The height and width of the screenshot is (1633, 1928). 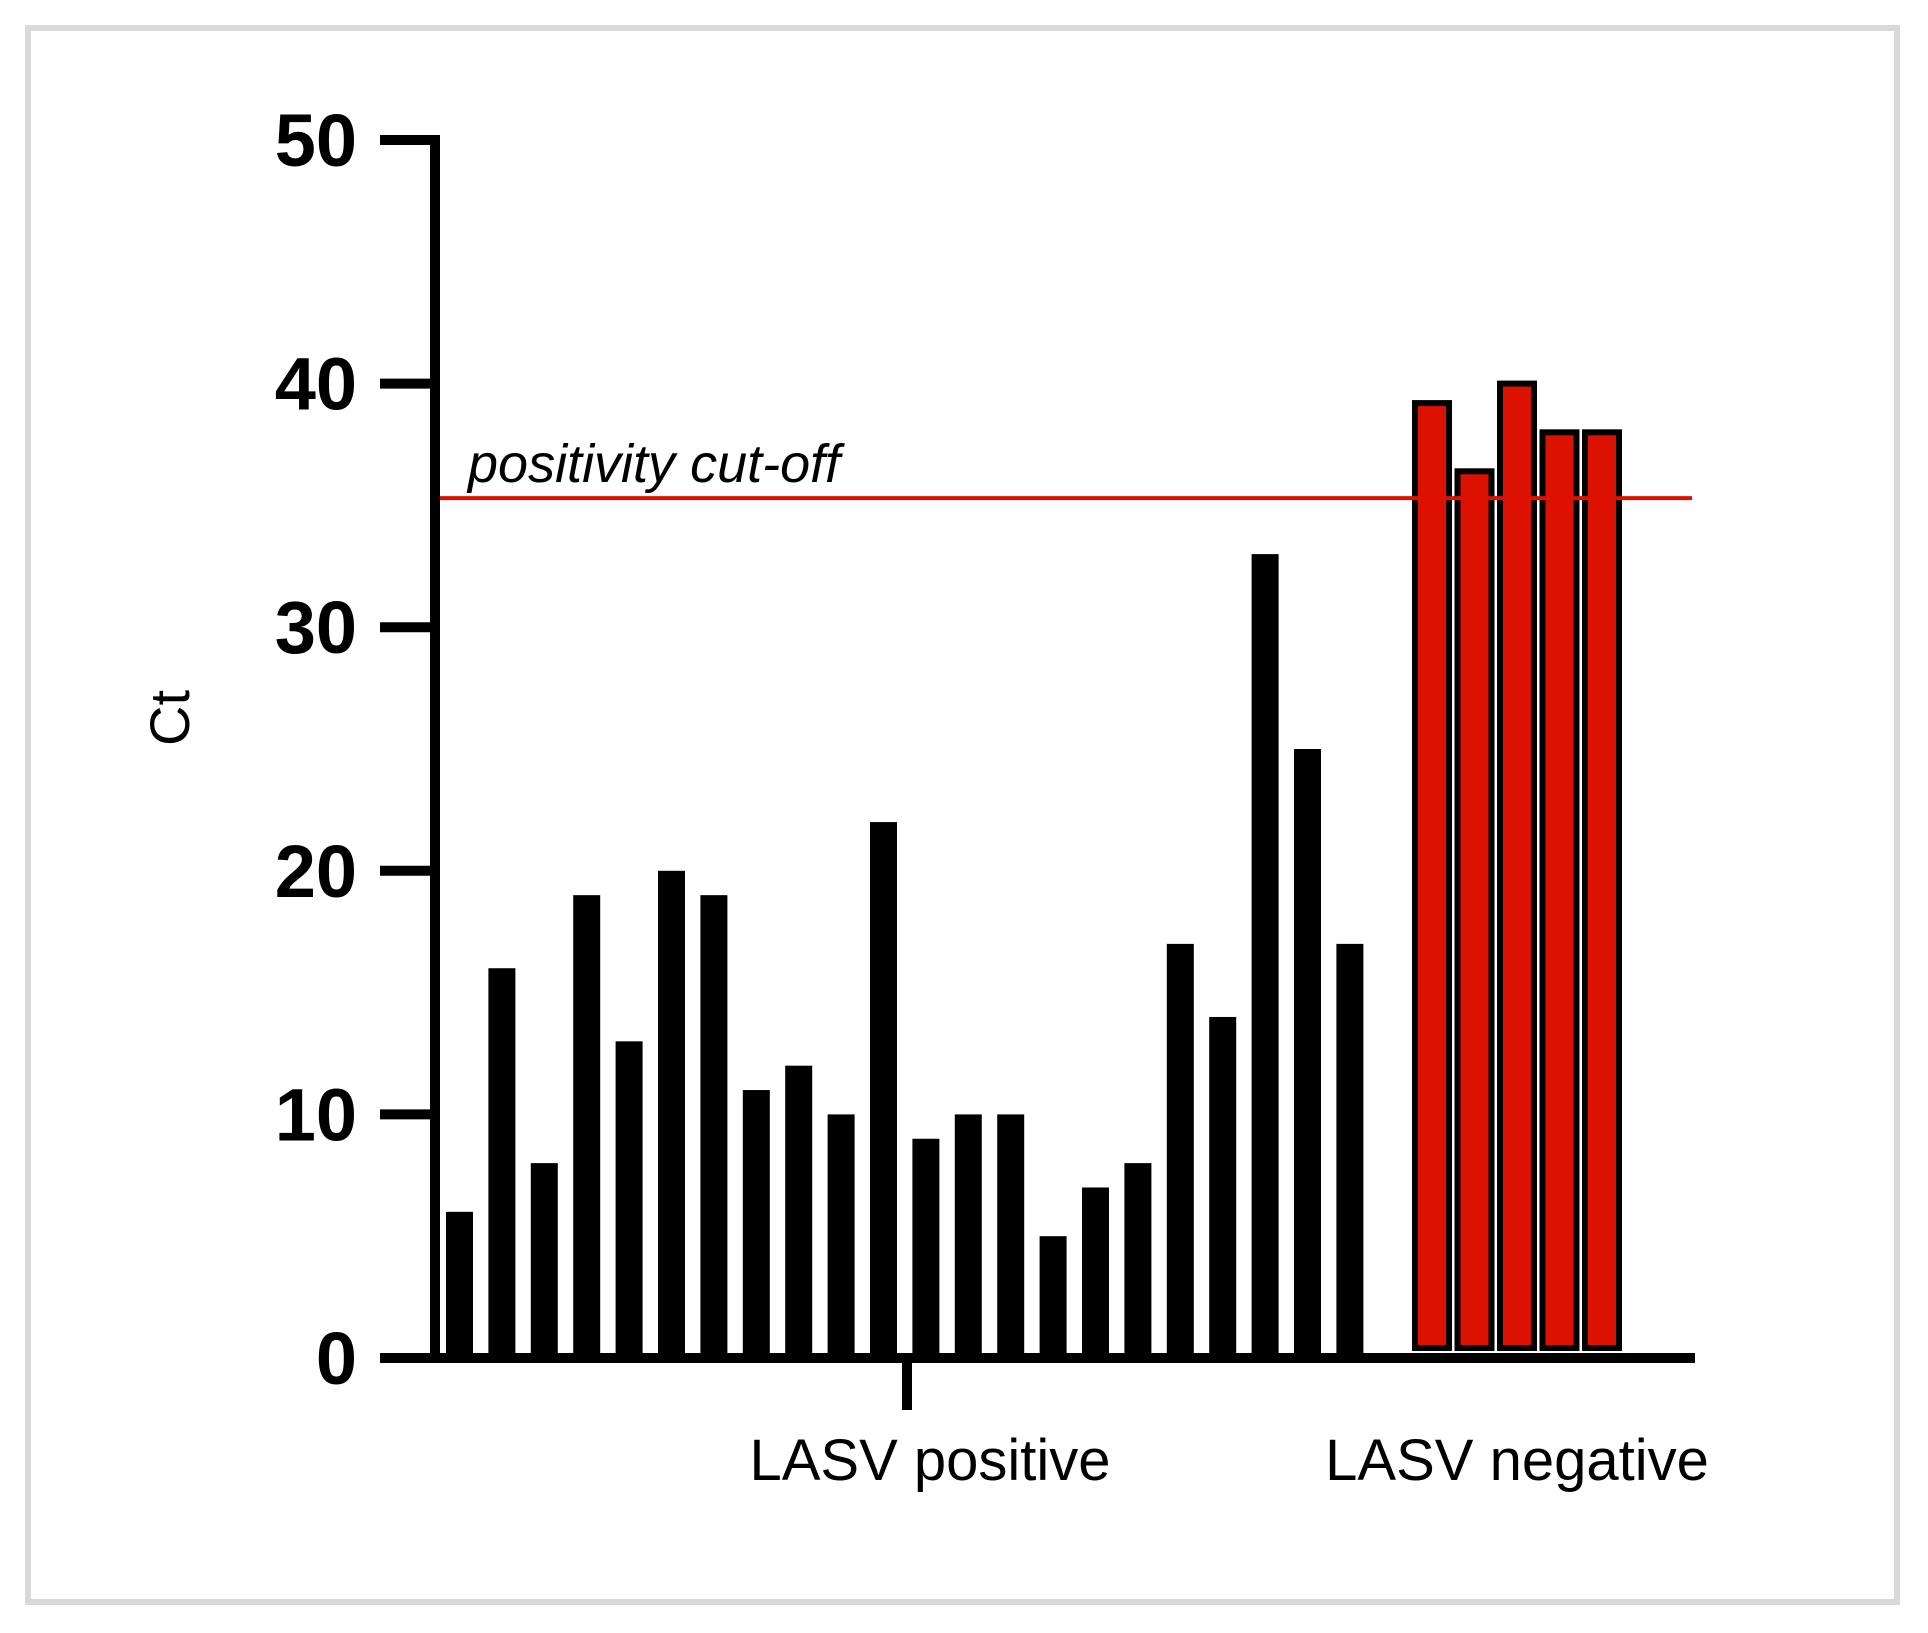 What do you see at coordinates (1517, 1460) in the screenshot?
I see `group-label-negative: LASV negative` at bounding box center [1517, 1460].